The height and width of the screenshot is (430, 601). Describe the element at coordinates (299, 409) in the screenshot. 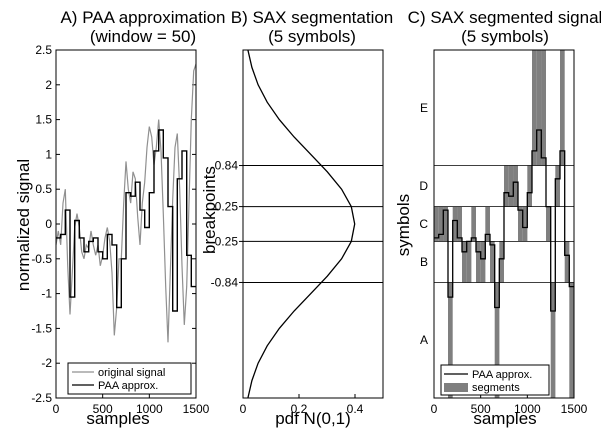

I see `panel-b-xtick-label: 0.2` at that location.